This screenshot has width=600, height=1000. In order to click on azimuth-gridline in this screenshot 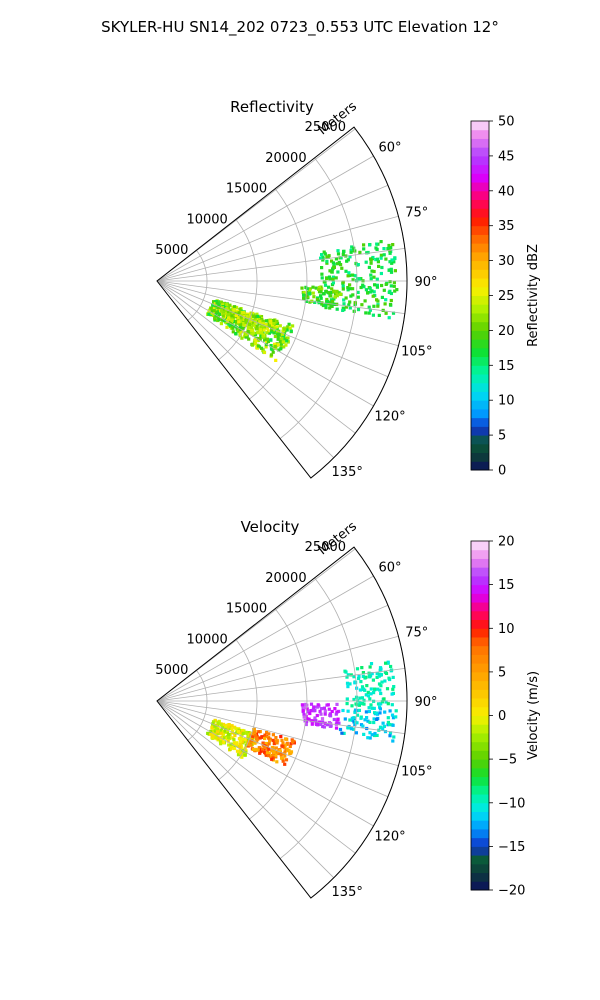, I will do `click(277, 733)`.